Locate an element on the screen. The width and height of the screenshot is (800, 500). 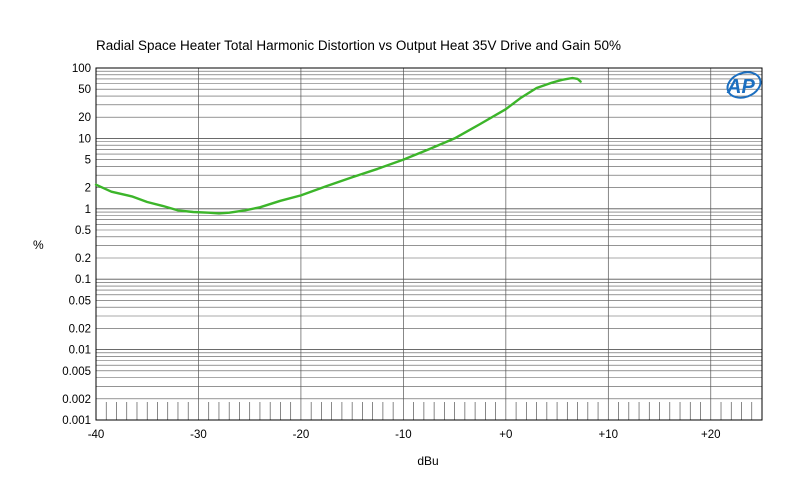
y-tick-label: 0.1 is located at coordinates (83, 280).